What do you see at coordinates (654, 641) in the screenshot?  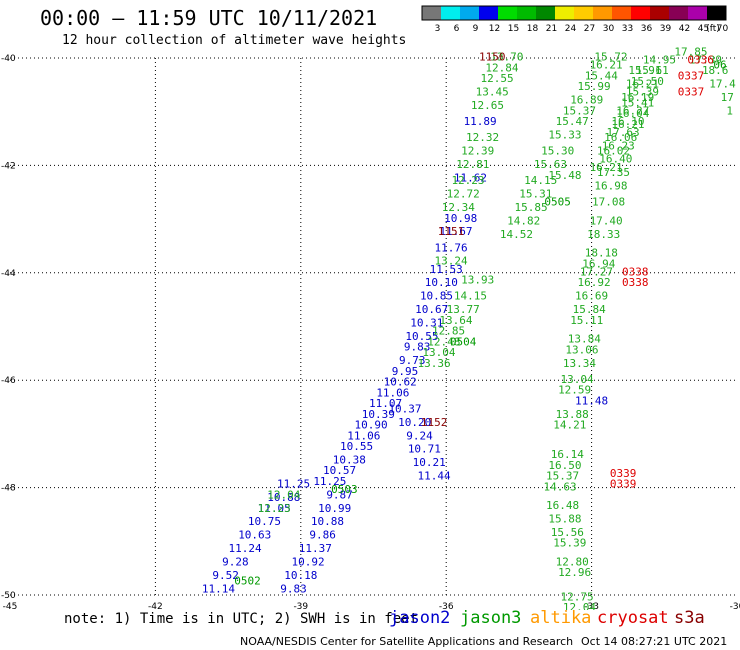 I see `generated-timestamp: Oct 14 08:27:21 UTC 2021` at bounding box center [654, 641].